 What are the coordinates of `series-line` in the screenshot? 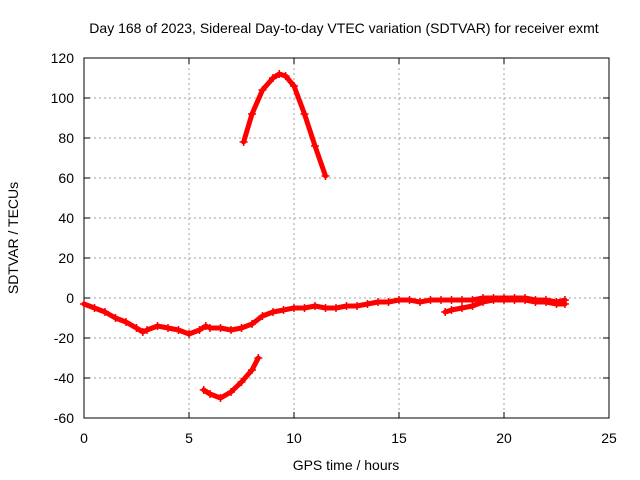 It's located at (284, 125).